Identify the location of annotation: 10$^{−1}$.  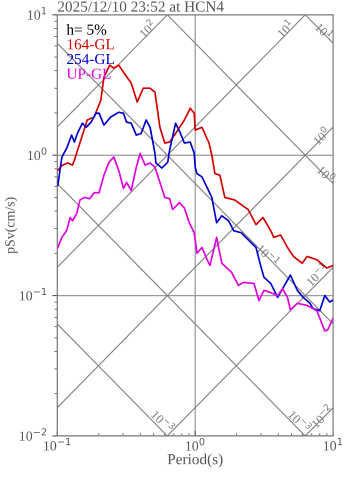
(268, 254).